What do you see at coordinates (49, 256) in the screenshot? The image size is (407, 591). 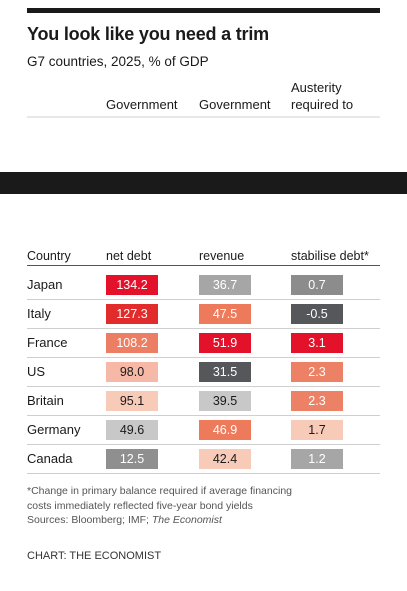 I see `column-header-country: Country` at bounding box center [49, 256].